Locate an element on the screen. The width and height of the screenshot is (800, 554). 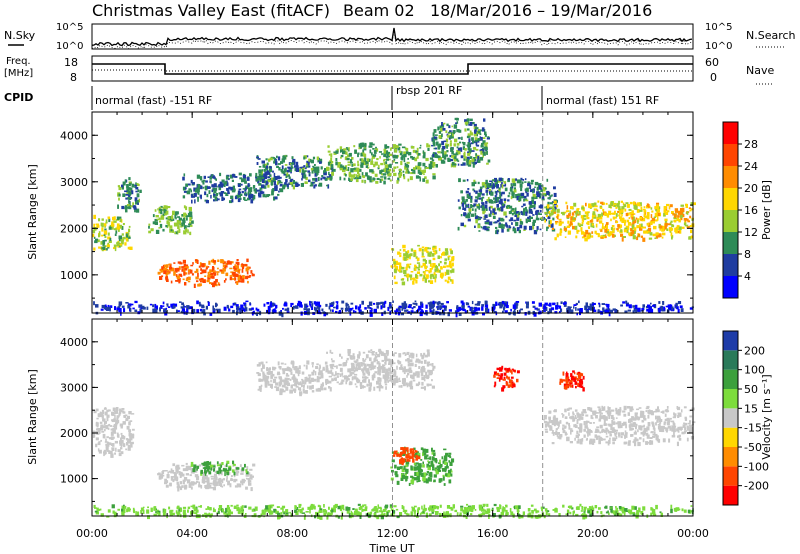
freq-right-tick-bottom: 0 is located at coordinates (713, 77).